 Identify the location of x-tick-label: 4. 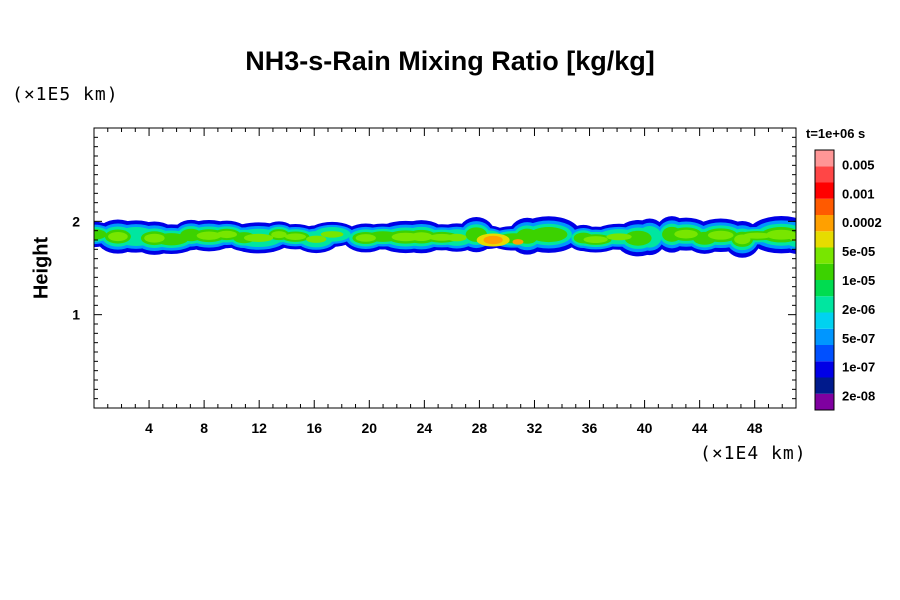
(149, 428).